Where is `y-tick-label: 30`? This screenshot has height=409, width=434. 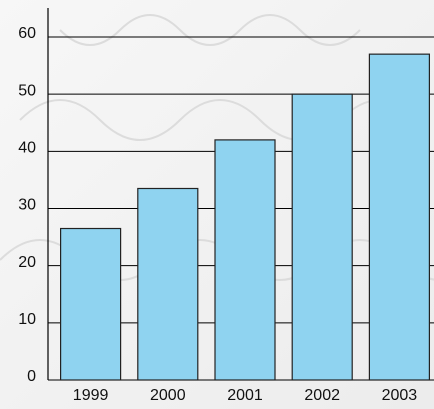
y-tick-label: 30 is located at coordinates (27, 205).